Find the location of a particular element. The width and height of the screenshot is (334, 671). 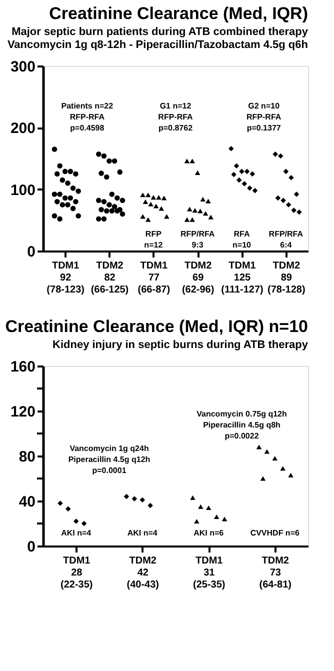

annotation: Vancomycin 0.75g q12h Piperacillin 4.5g q8h p=0.0022 is located at coordinates (241, 425).